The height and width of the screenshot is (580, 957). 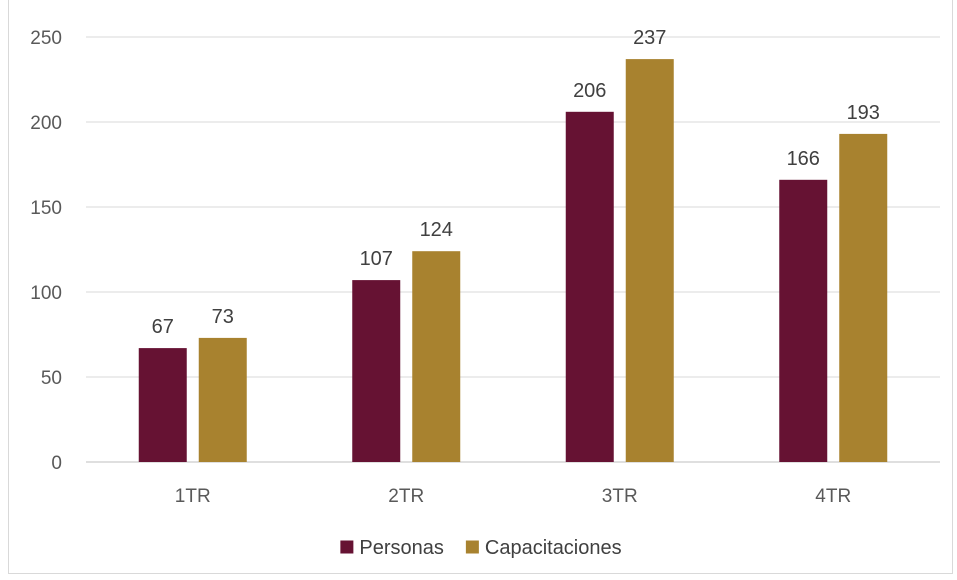 What do you see at coordinates (46, 293) in the screenshot?
I see `y-tick-label: 100` at bounding box center [46, 293].